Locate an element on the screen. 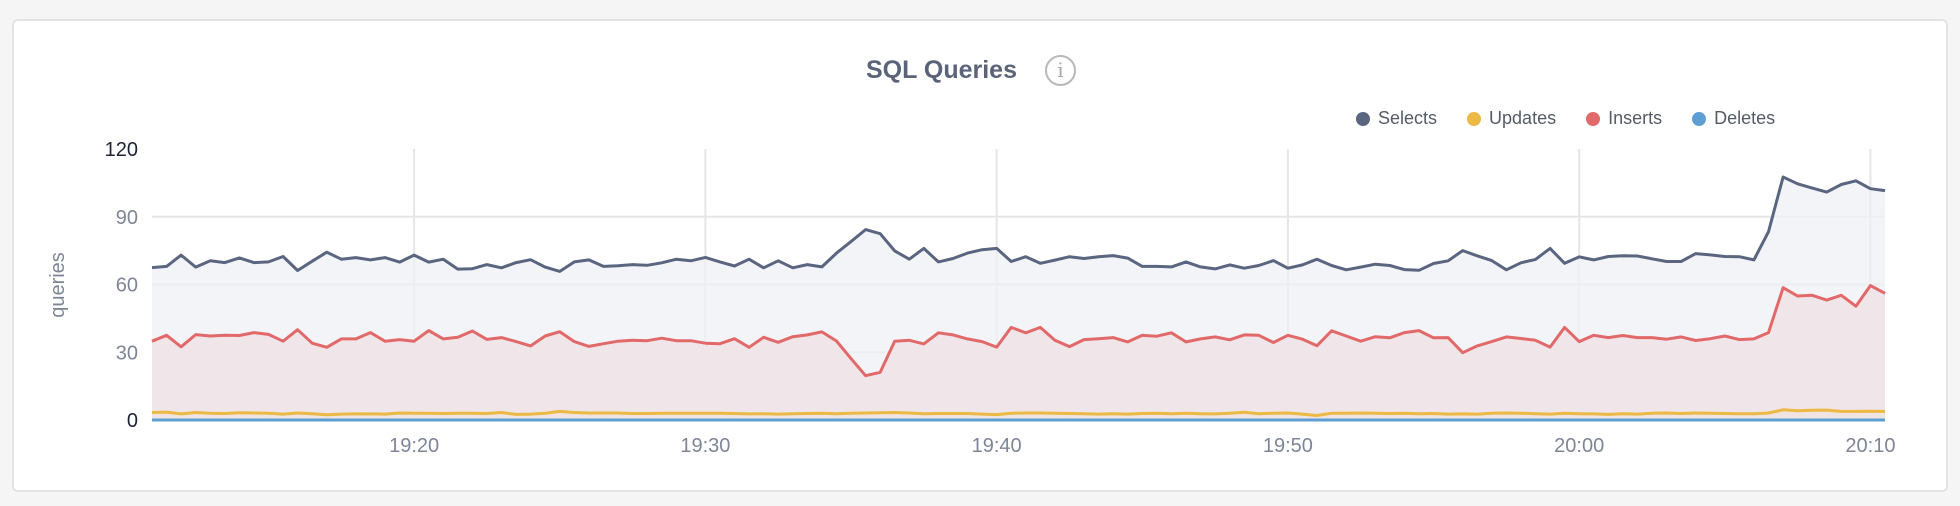 Image resolution: width=1960 pixels, height=506 pixels. x-tick-label: 20:10 is located at coordinates (1870, 446).